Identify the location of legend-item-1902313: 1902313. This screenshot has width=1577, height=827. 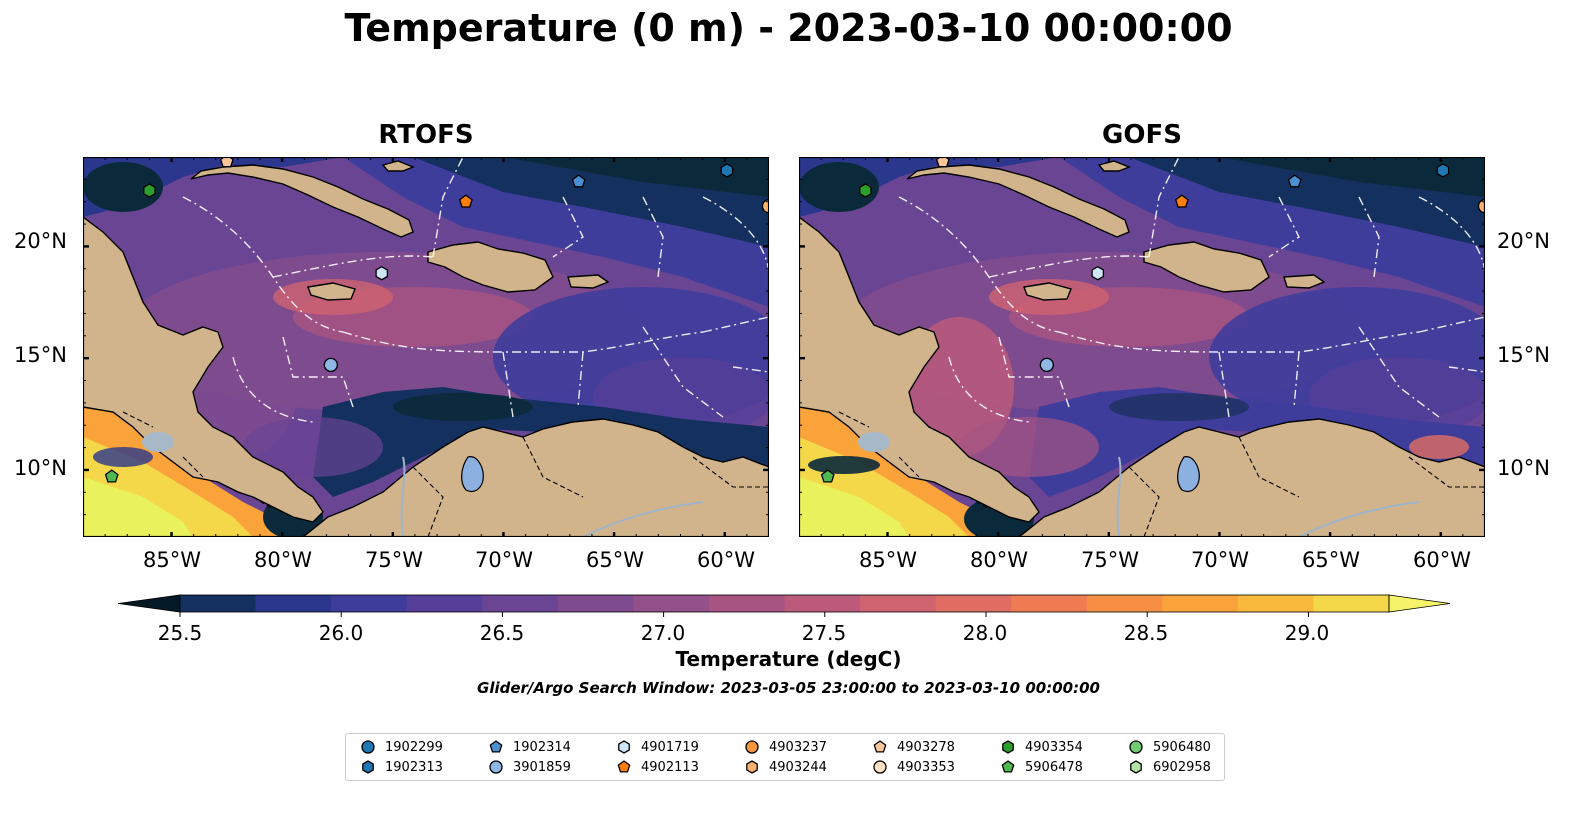
(401, 767).